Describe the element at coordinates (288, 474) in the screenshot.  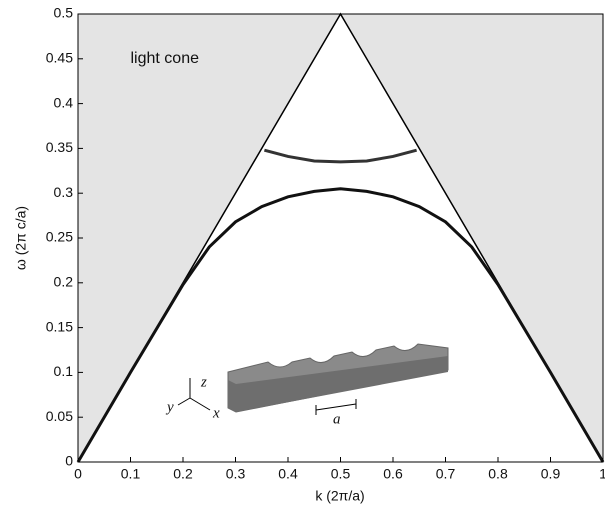
I see `x-tick-label: 0.4` at that location.